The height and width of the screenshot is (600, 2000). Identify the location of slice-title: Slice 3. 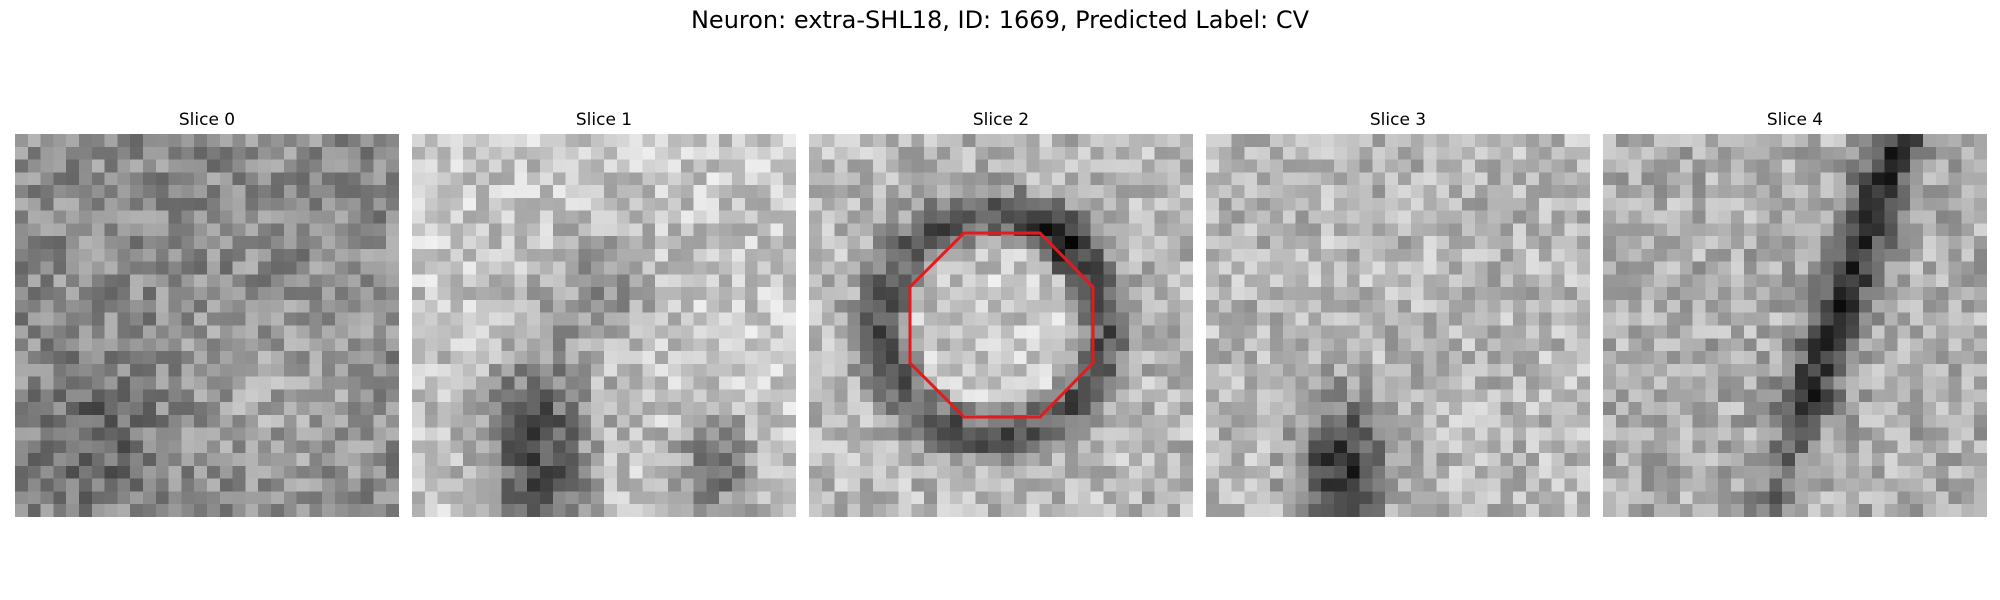
(1398, 120).